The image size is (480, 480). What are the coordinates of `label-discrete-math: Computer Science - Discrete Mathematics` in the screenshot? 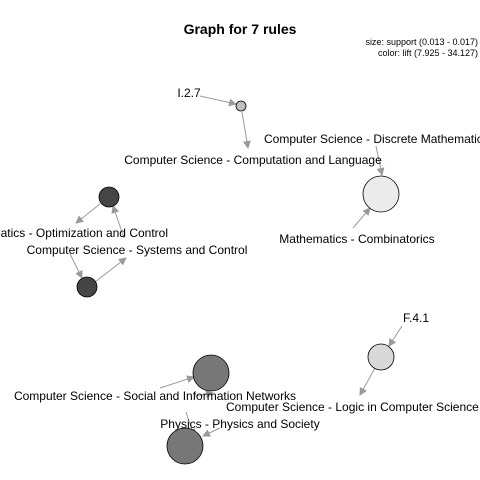 It's located at (372, 139).